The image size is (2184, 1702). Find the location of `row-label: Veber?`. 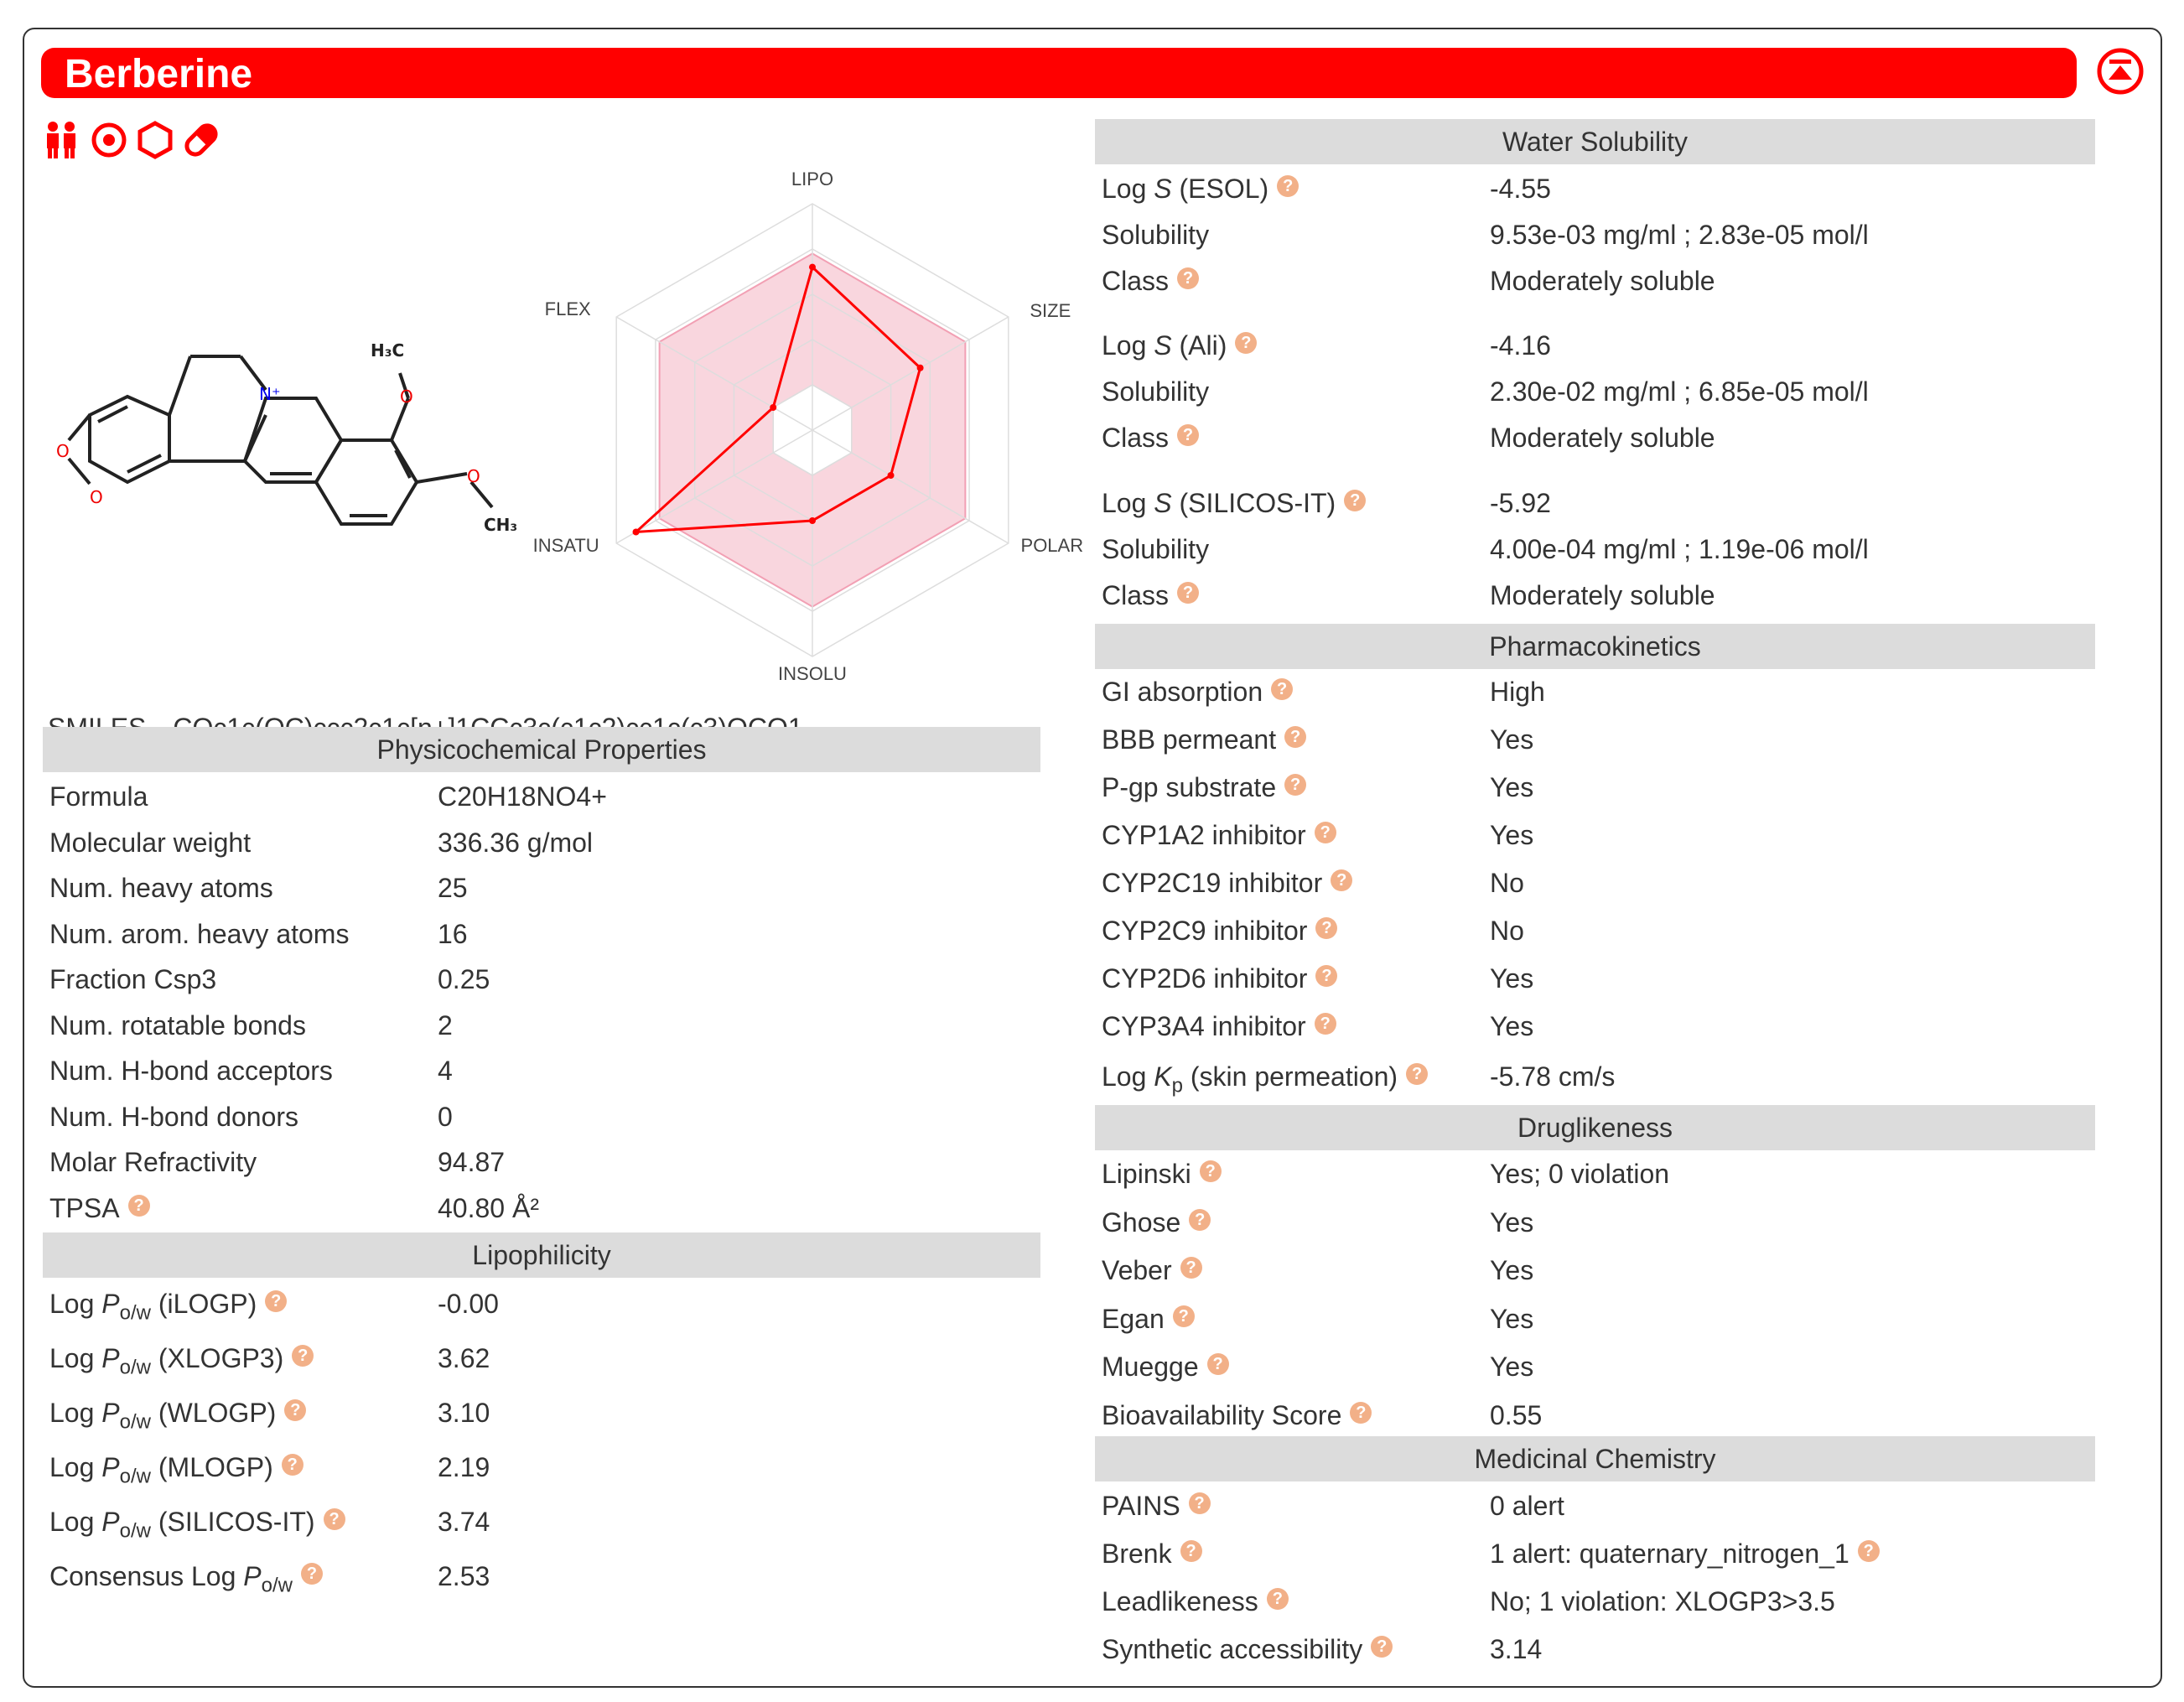

row-label: Veber? is located at coordinates (1152, 1270).